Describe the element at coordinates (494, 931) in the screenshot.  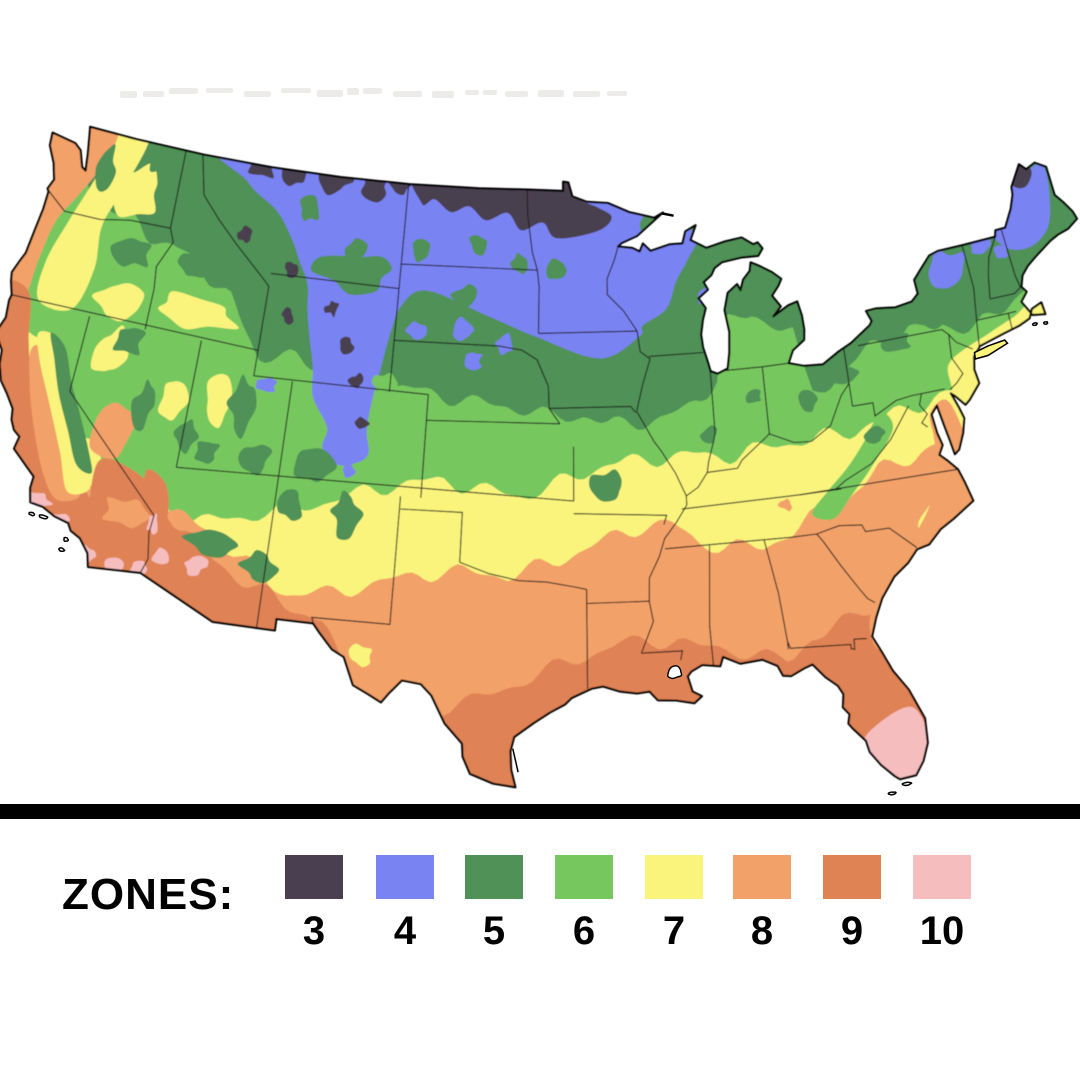
I see `svg-text: 5` at that location.